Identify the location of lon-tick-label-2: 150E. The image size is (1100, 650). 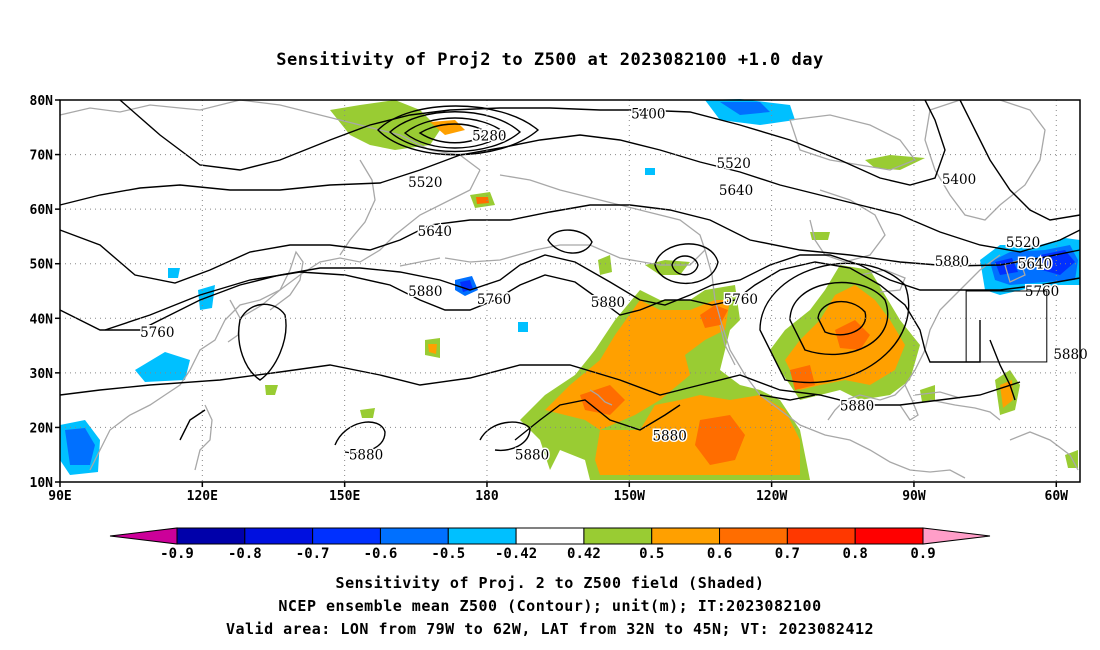
(344, 496).